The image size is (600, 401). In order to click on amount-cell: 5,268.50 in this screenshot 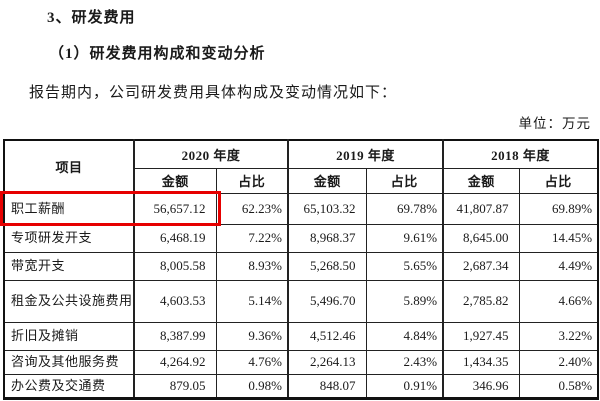, I will do `click(327, 266)`.